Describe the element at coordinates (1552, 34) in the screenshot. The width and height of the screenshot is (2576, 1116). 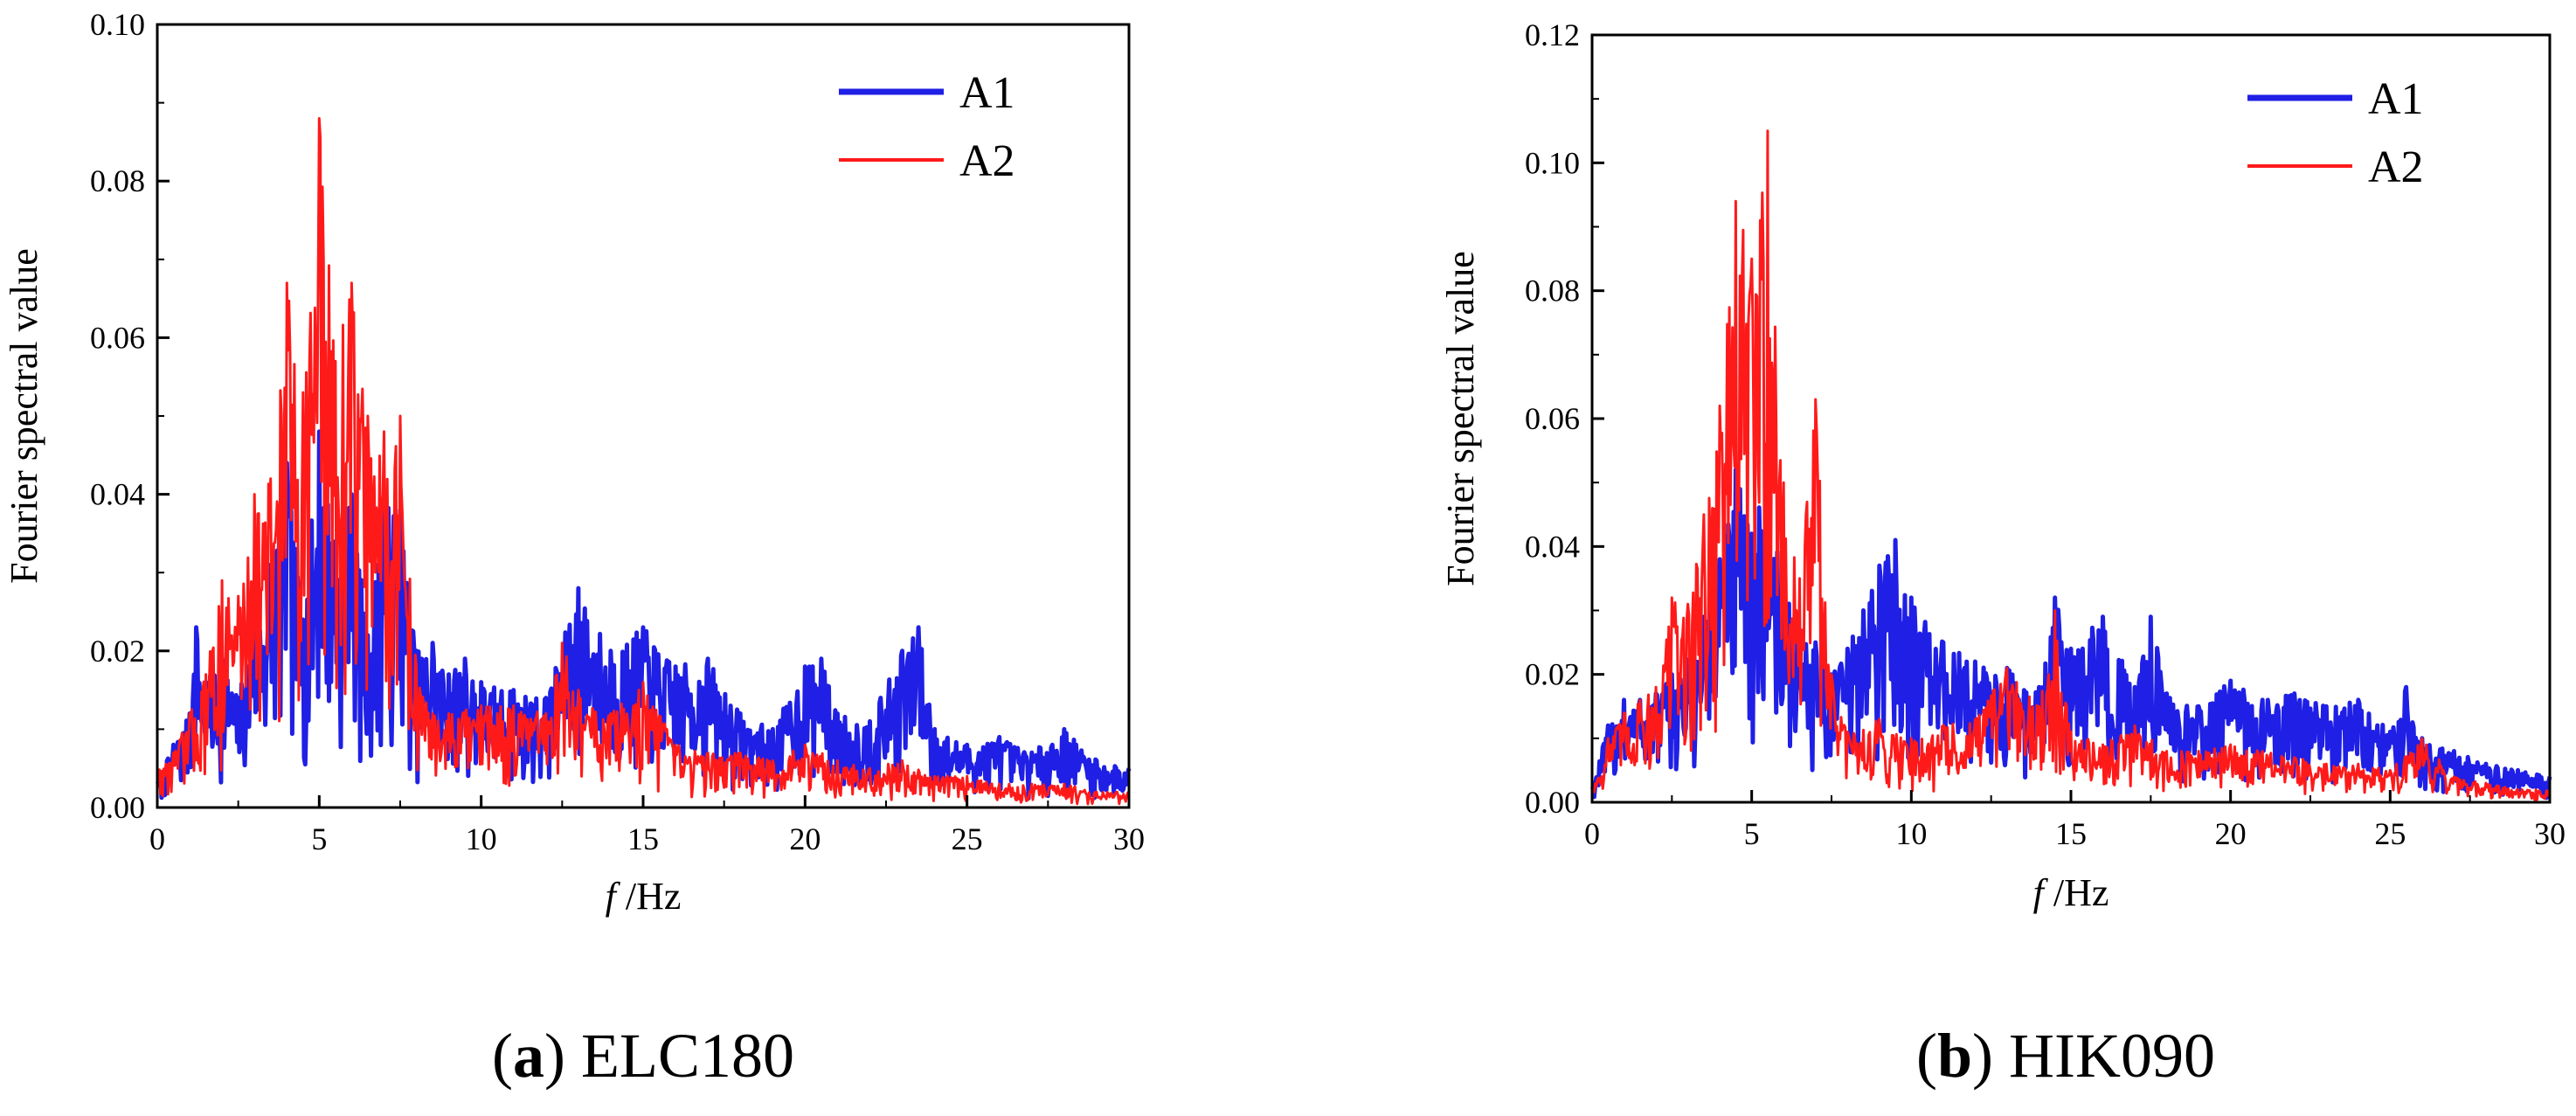
I see `y-tick-label: 0.12` at that location.